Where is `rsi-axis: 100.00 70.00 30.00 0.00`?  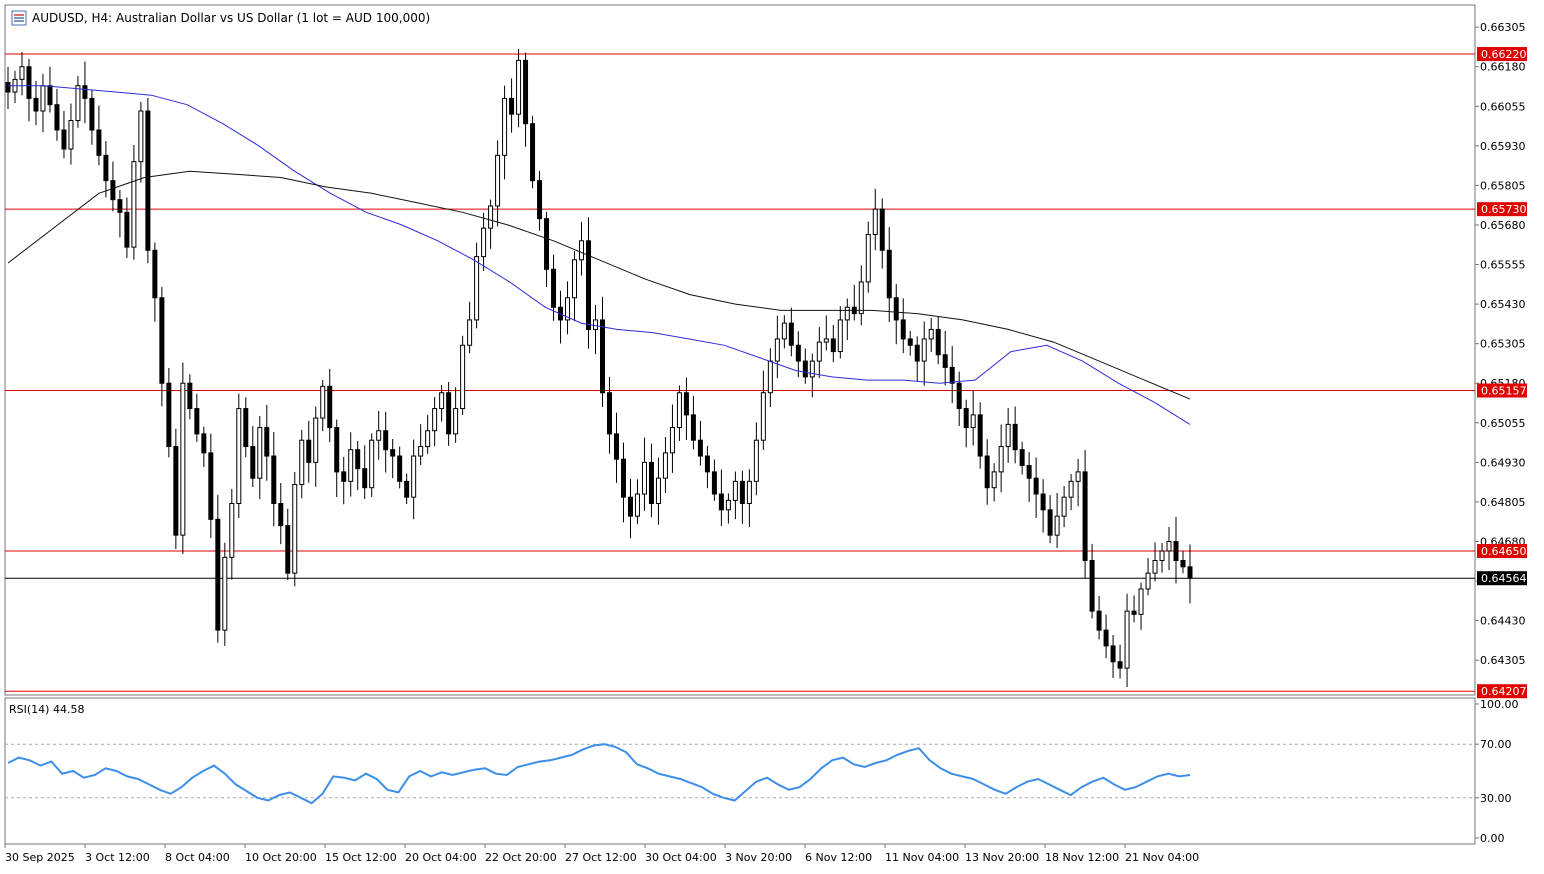 rsi-axis: 100.00 70.00 30.00 0.00 is located at coordinates (1497, 771).